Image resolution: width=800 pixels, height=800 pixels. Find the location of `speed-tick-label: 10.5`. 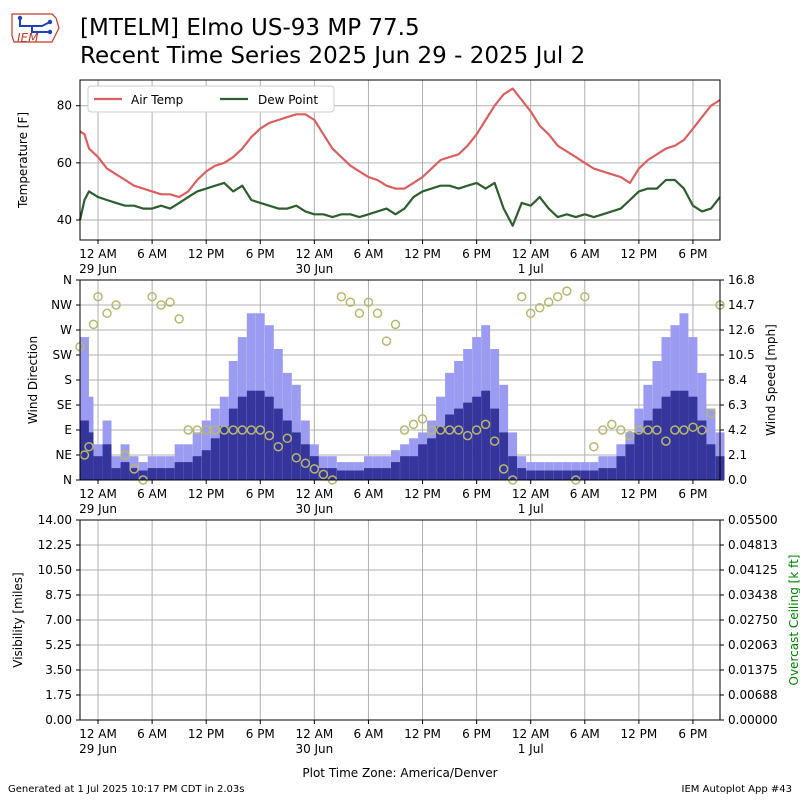

speed-tick-label: 10.5 is located at coordinates (741, 355).